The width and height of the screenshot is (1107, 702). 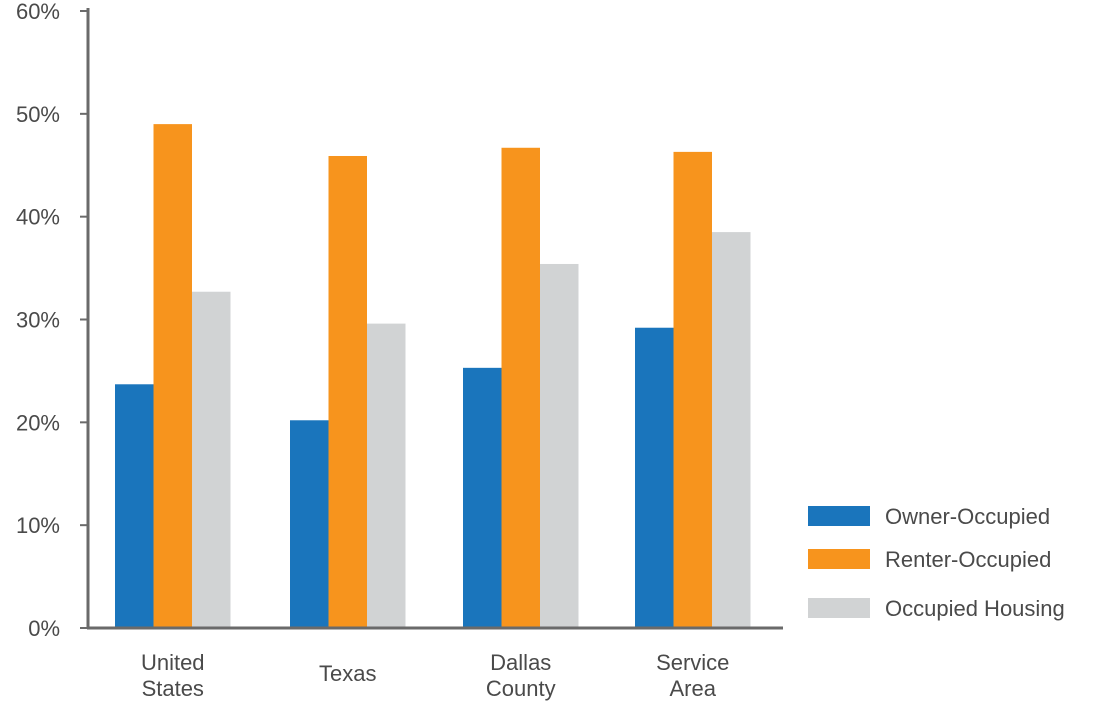 What do you see at coordinates (692, 662) in the screenshot?
I see `x-category-label: Service` at bounding box center [692, 662].